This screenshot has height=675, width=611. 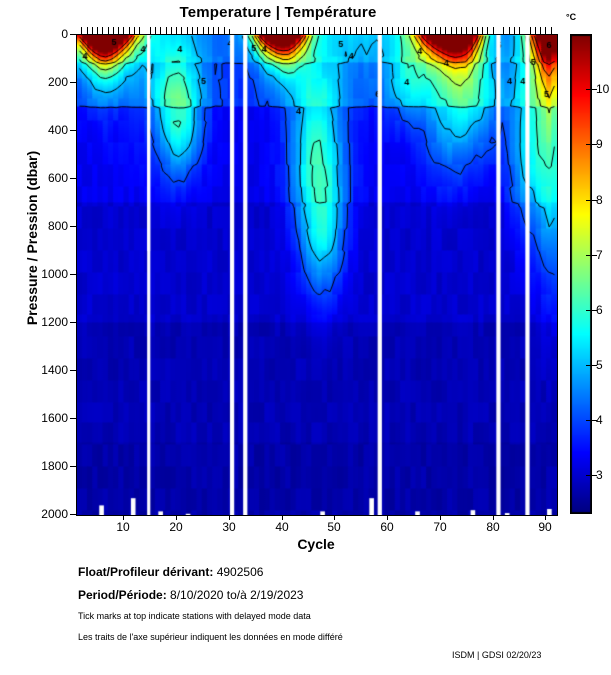 I want to click on x-tick-label: 80, so click(x=493, y=527).